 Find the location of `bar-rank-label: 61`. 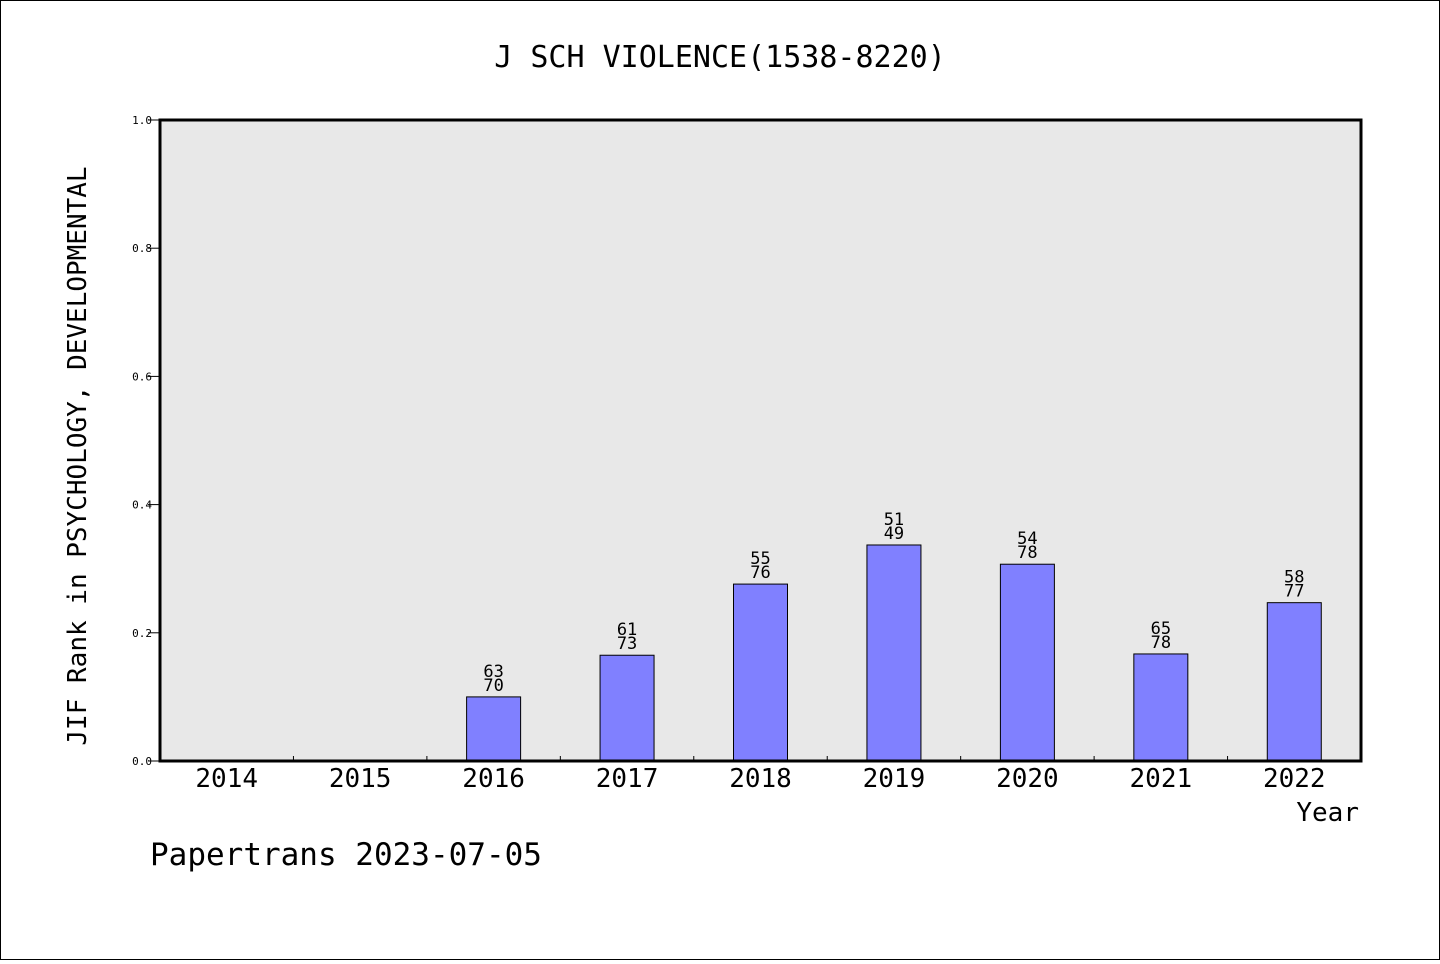

bar-rank-label: 61 is located at coordinates (627, 630).